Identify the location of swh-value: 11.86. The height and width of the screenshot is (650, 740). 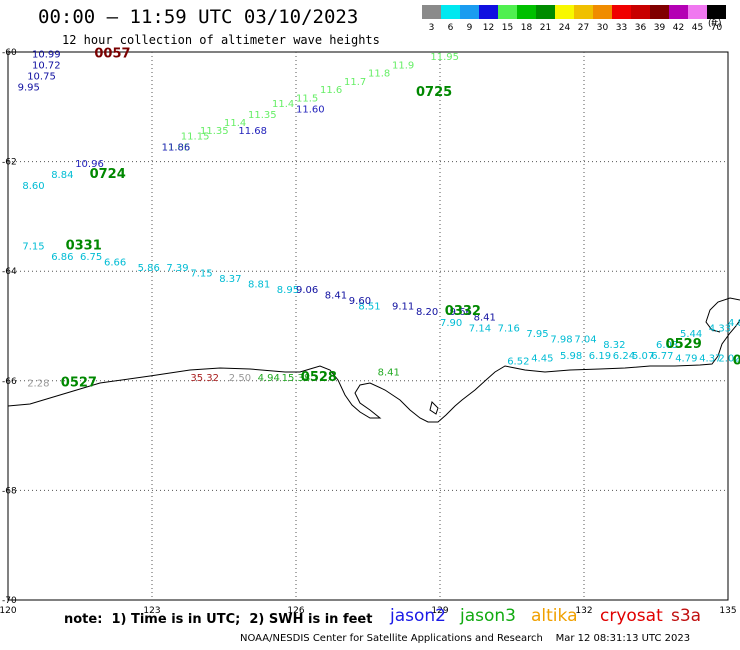
(176, 148).